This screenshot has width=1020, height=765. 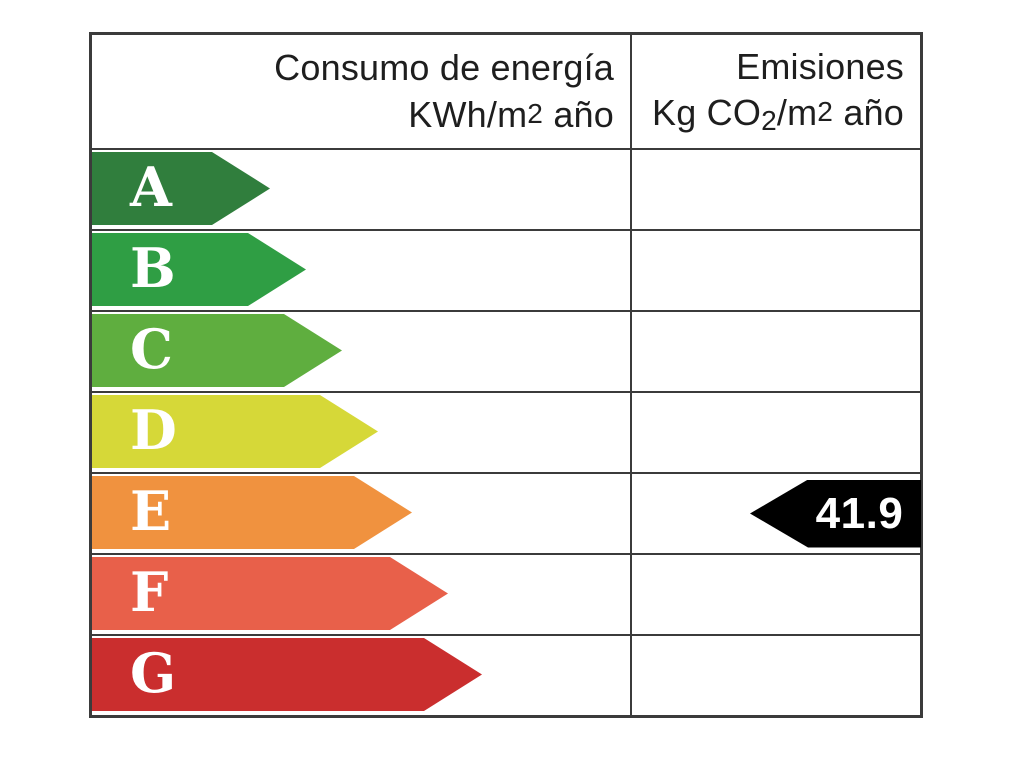 I want to click on consumption-title: Consumo de energía, so click(x=444, y=68).